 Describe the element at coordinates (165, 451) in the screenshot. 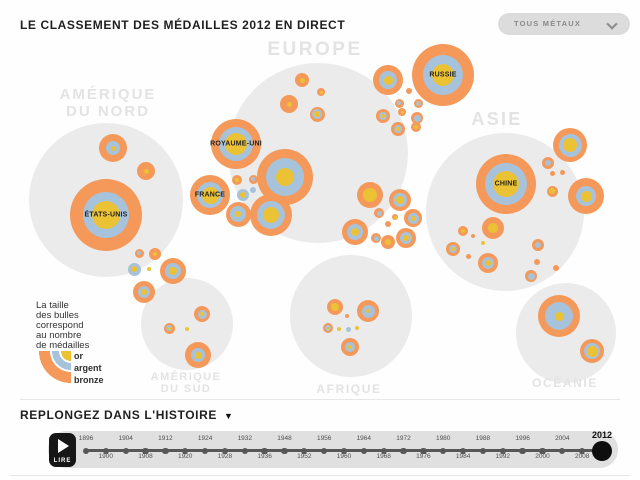

I see `timeline-dot-1912` at that location.